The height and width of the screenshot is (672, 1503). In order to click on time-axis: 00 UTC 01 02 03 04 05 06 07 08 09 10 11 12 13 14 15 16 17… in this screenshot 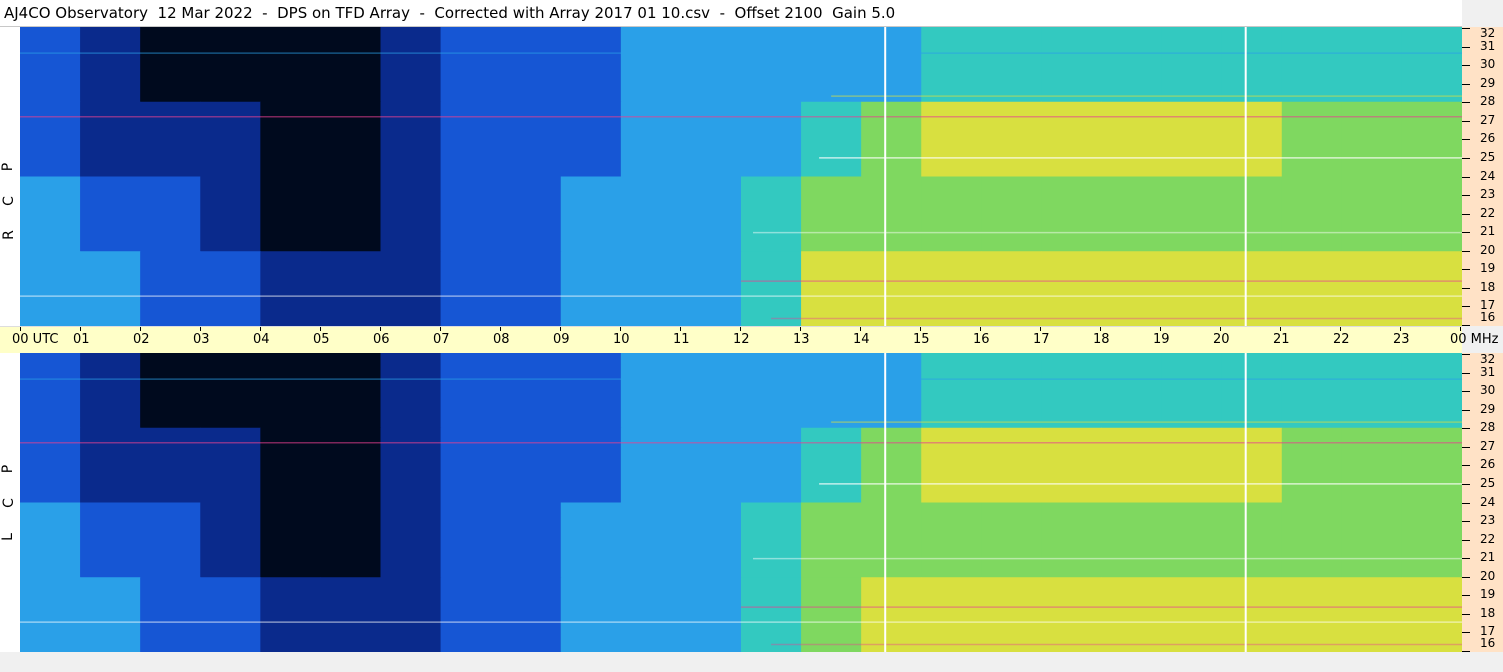, I will do `click(749, 340)`.